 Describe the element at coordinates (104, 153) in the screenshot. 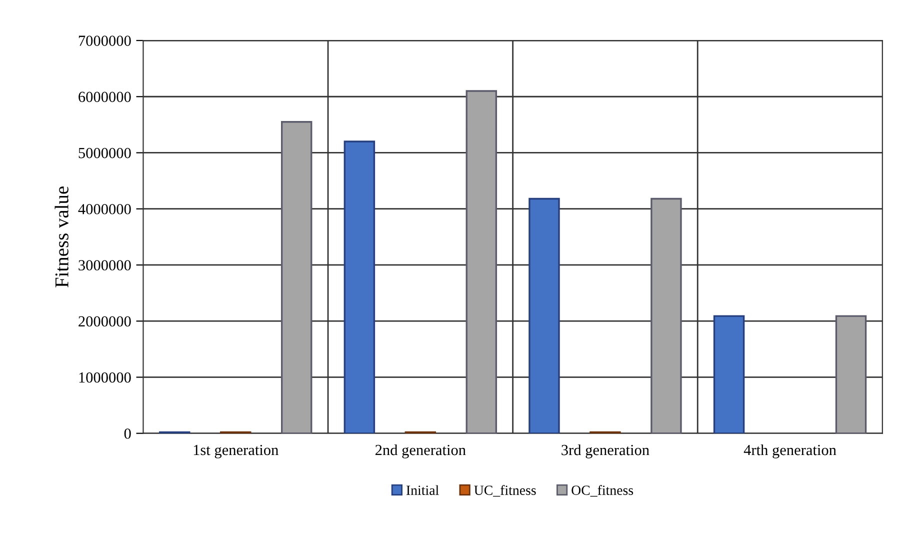

I see `y-tick-label: 5000000` at that location.